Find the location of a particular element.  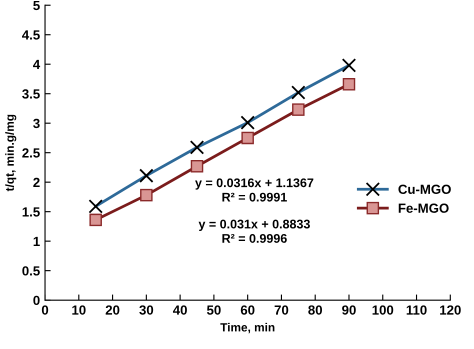

y-tick-label: 0 is located at coordinates (36, 301).